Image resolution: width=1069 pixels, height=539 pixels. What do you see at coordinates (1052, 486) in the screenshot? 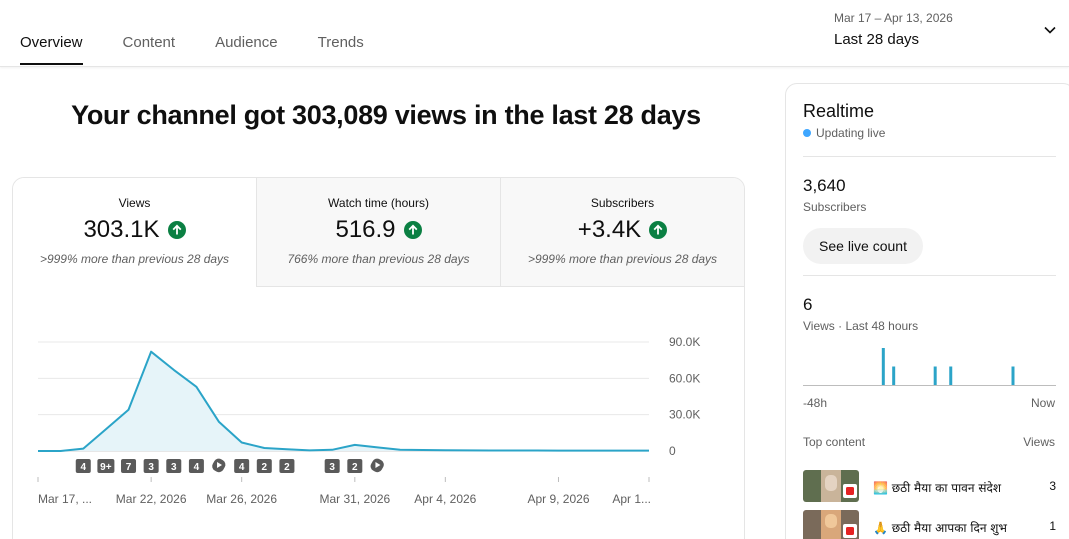
I see `top-content-views: 3` at bounding box center [1052, 486].